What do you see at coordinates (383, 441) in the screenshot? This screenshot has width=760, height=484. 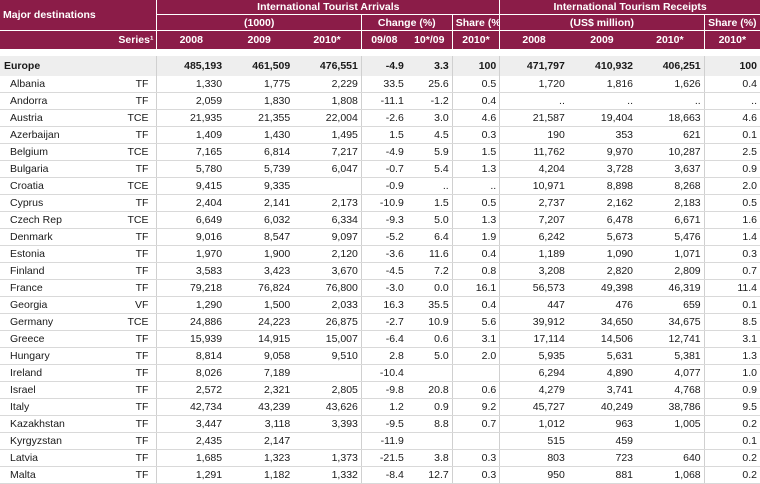 I see `value-cell: -11.9` at bounding box center [383, 441].